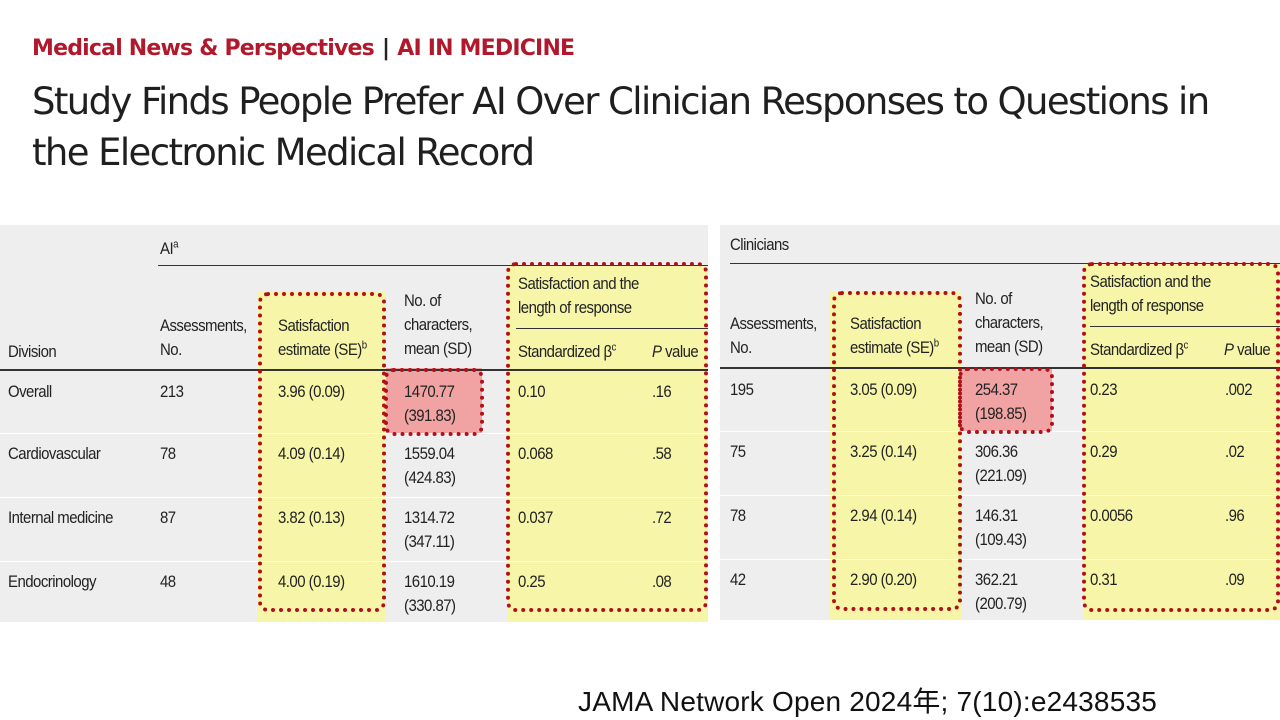  Describe the element at coordinates (168, 581) in the screenshot. I see `table-cell-assessments: 48` at that location.